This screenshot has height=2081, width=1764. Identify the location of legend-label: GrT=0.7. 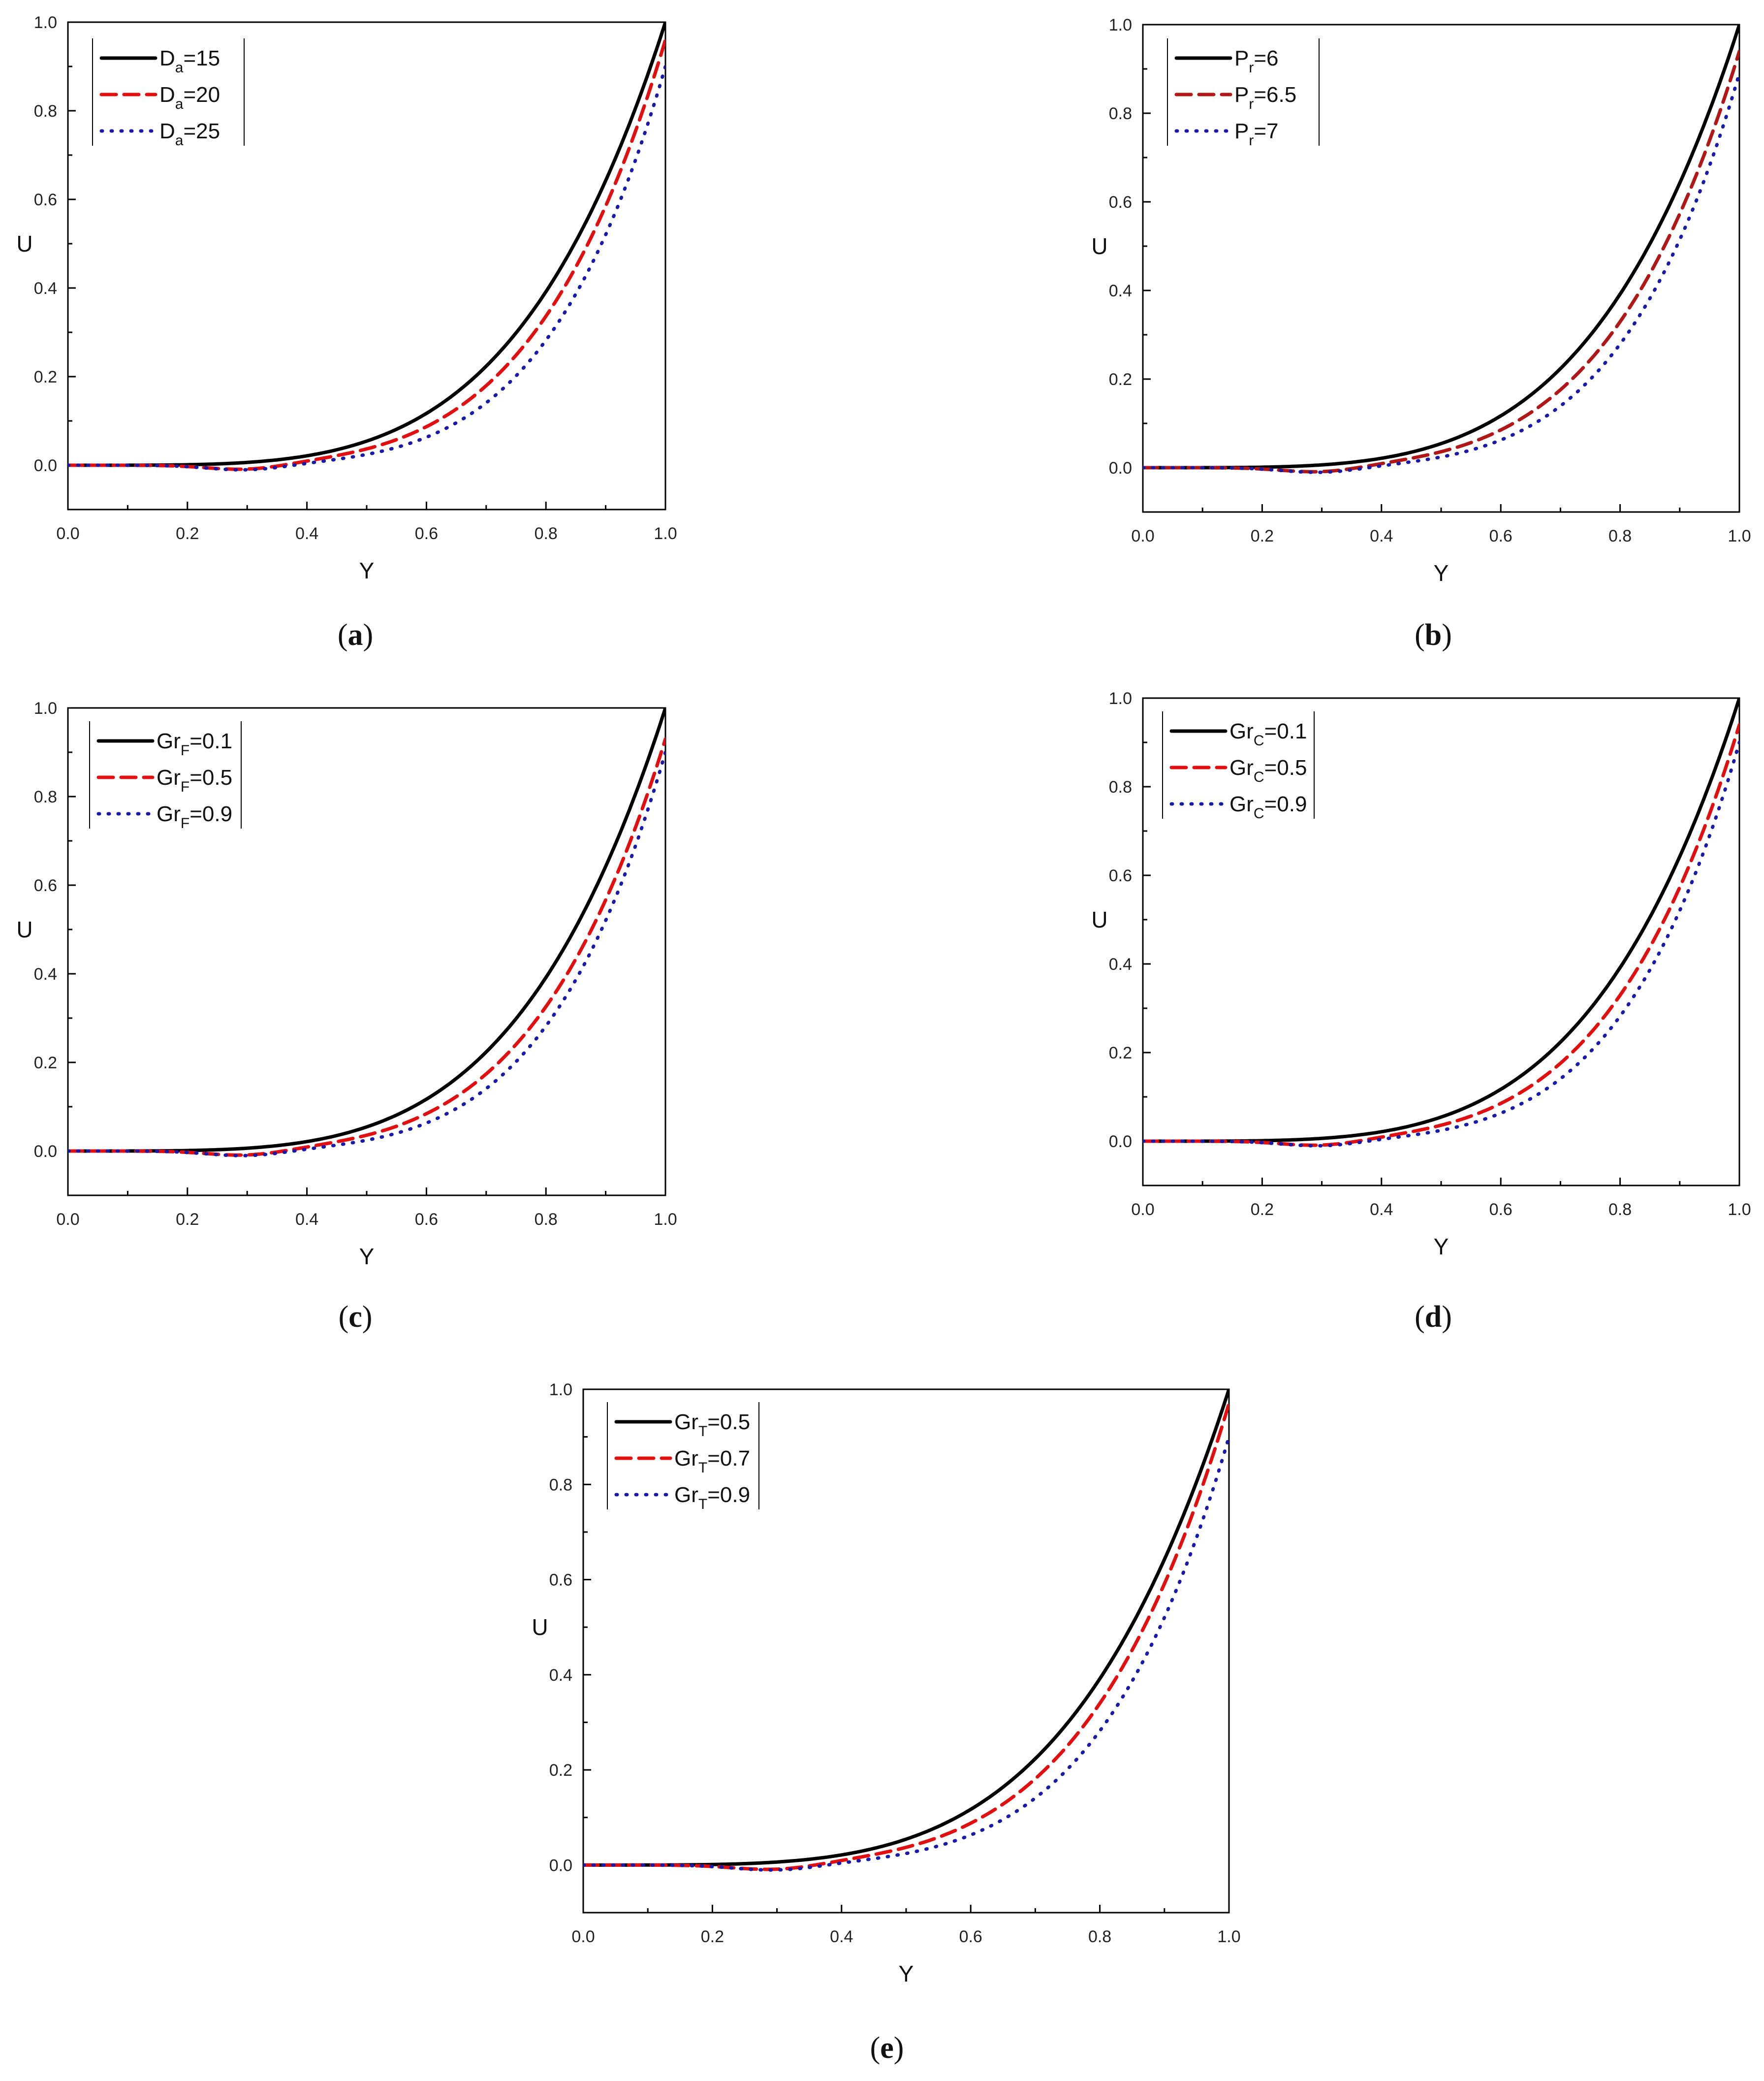
(712, 1461).